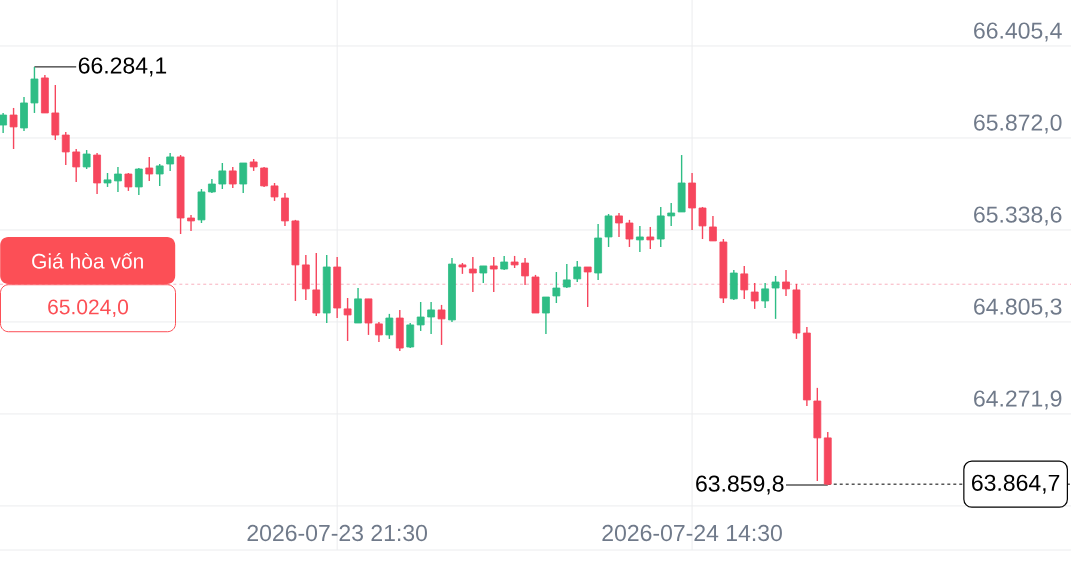 This screenshot has height=564, width=1071. I want to click on annotation: 65.024,0, so click(88, 308).